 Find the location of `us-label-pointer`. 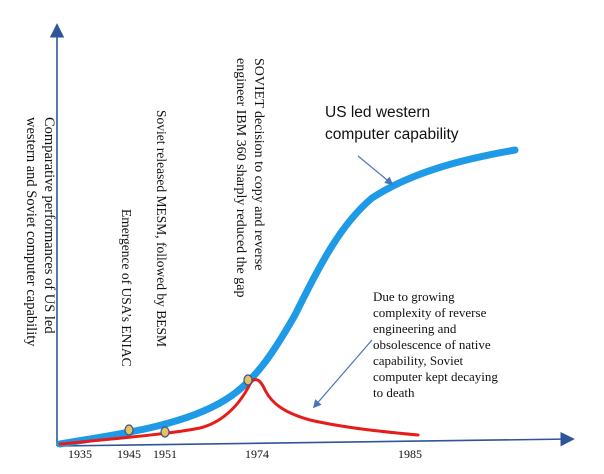

us-label-pointer is located at coordinates (375, 170).